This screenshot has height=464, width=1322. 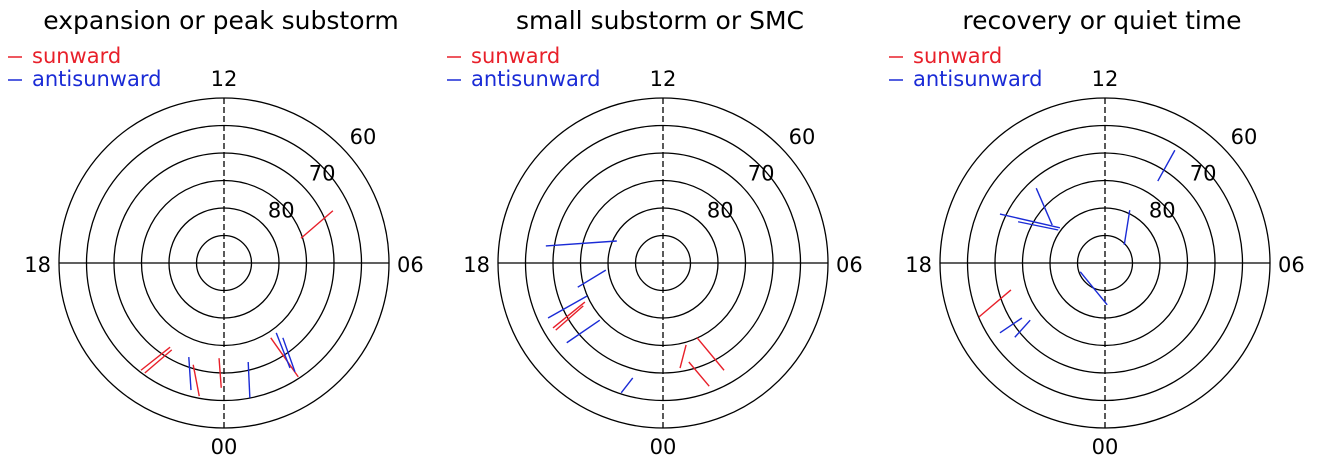 What do you see at coordinates (660, 20) in the screenshot?
I see `panel-title: small substorm or SMC` at bounding box center [660, 20].